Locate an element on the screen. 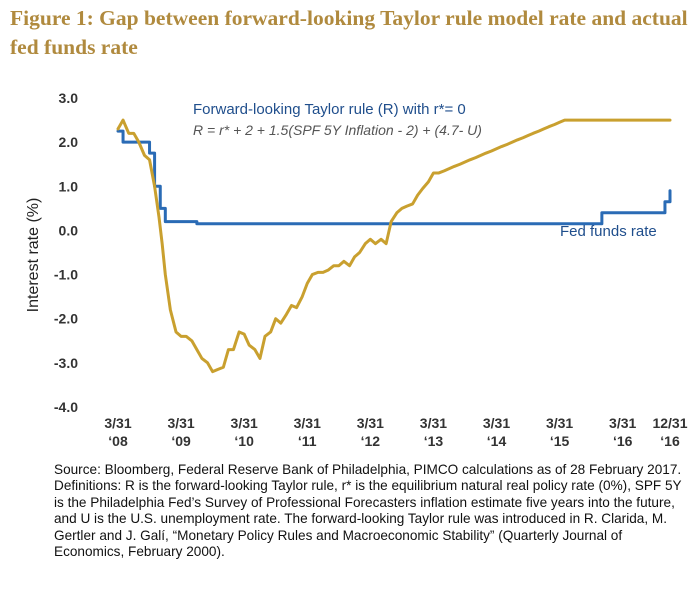 Image resolution: width=699 pixels, height=600 pixels. x-tick-label-1: 3/31 is located at coordinates (180, 423).